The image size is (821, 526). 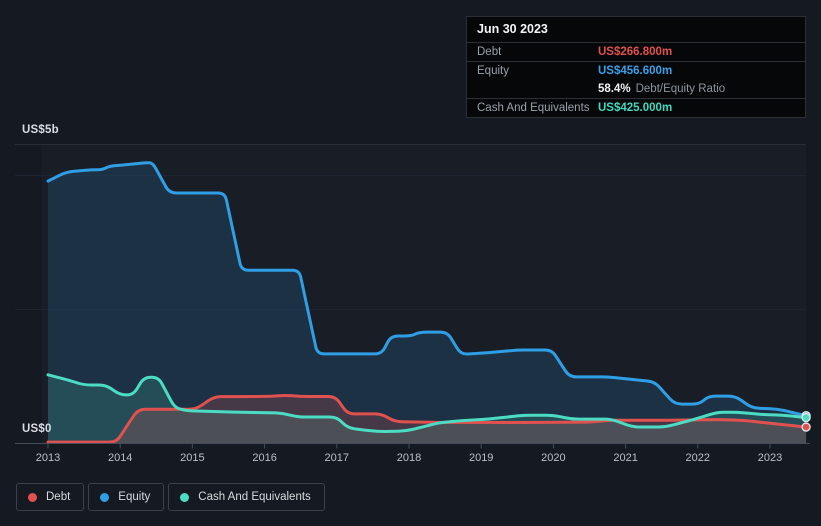 I want to click on debt-area, so click(x=427, y=419).